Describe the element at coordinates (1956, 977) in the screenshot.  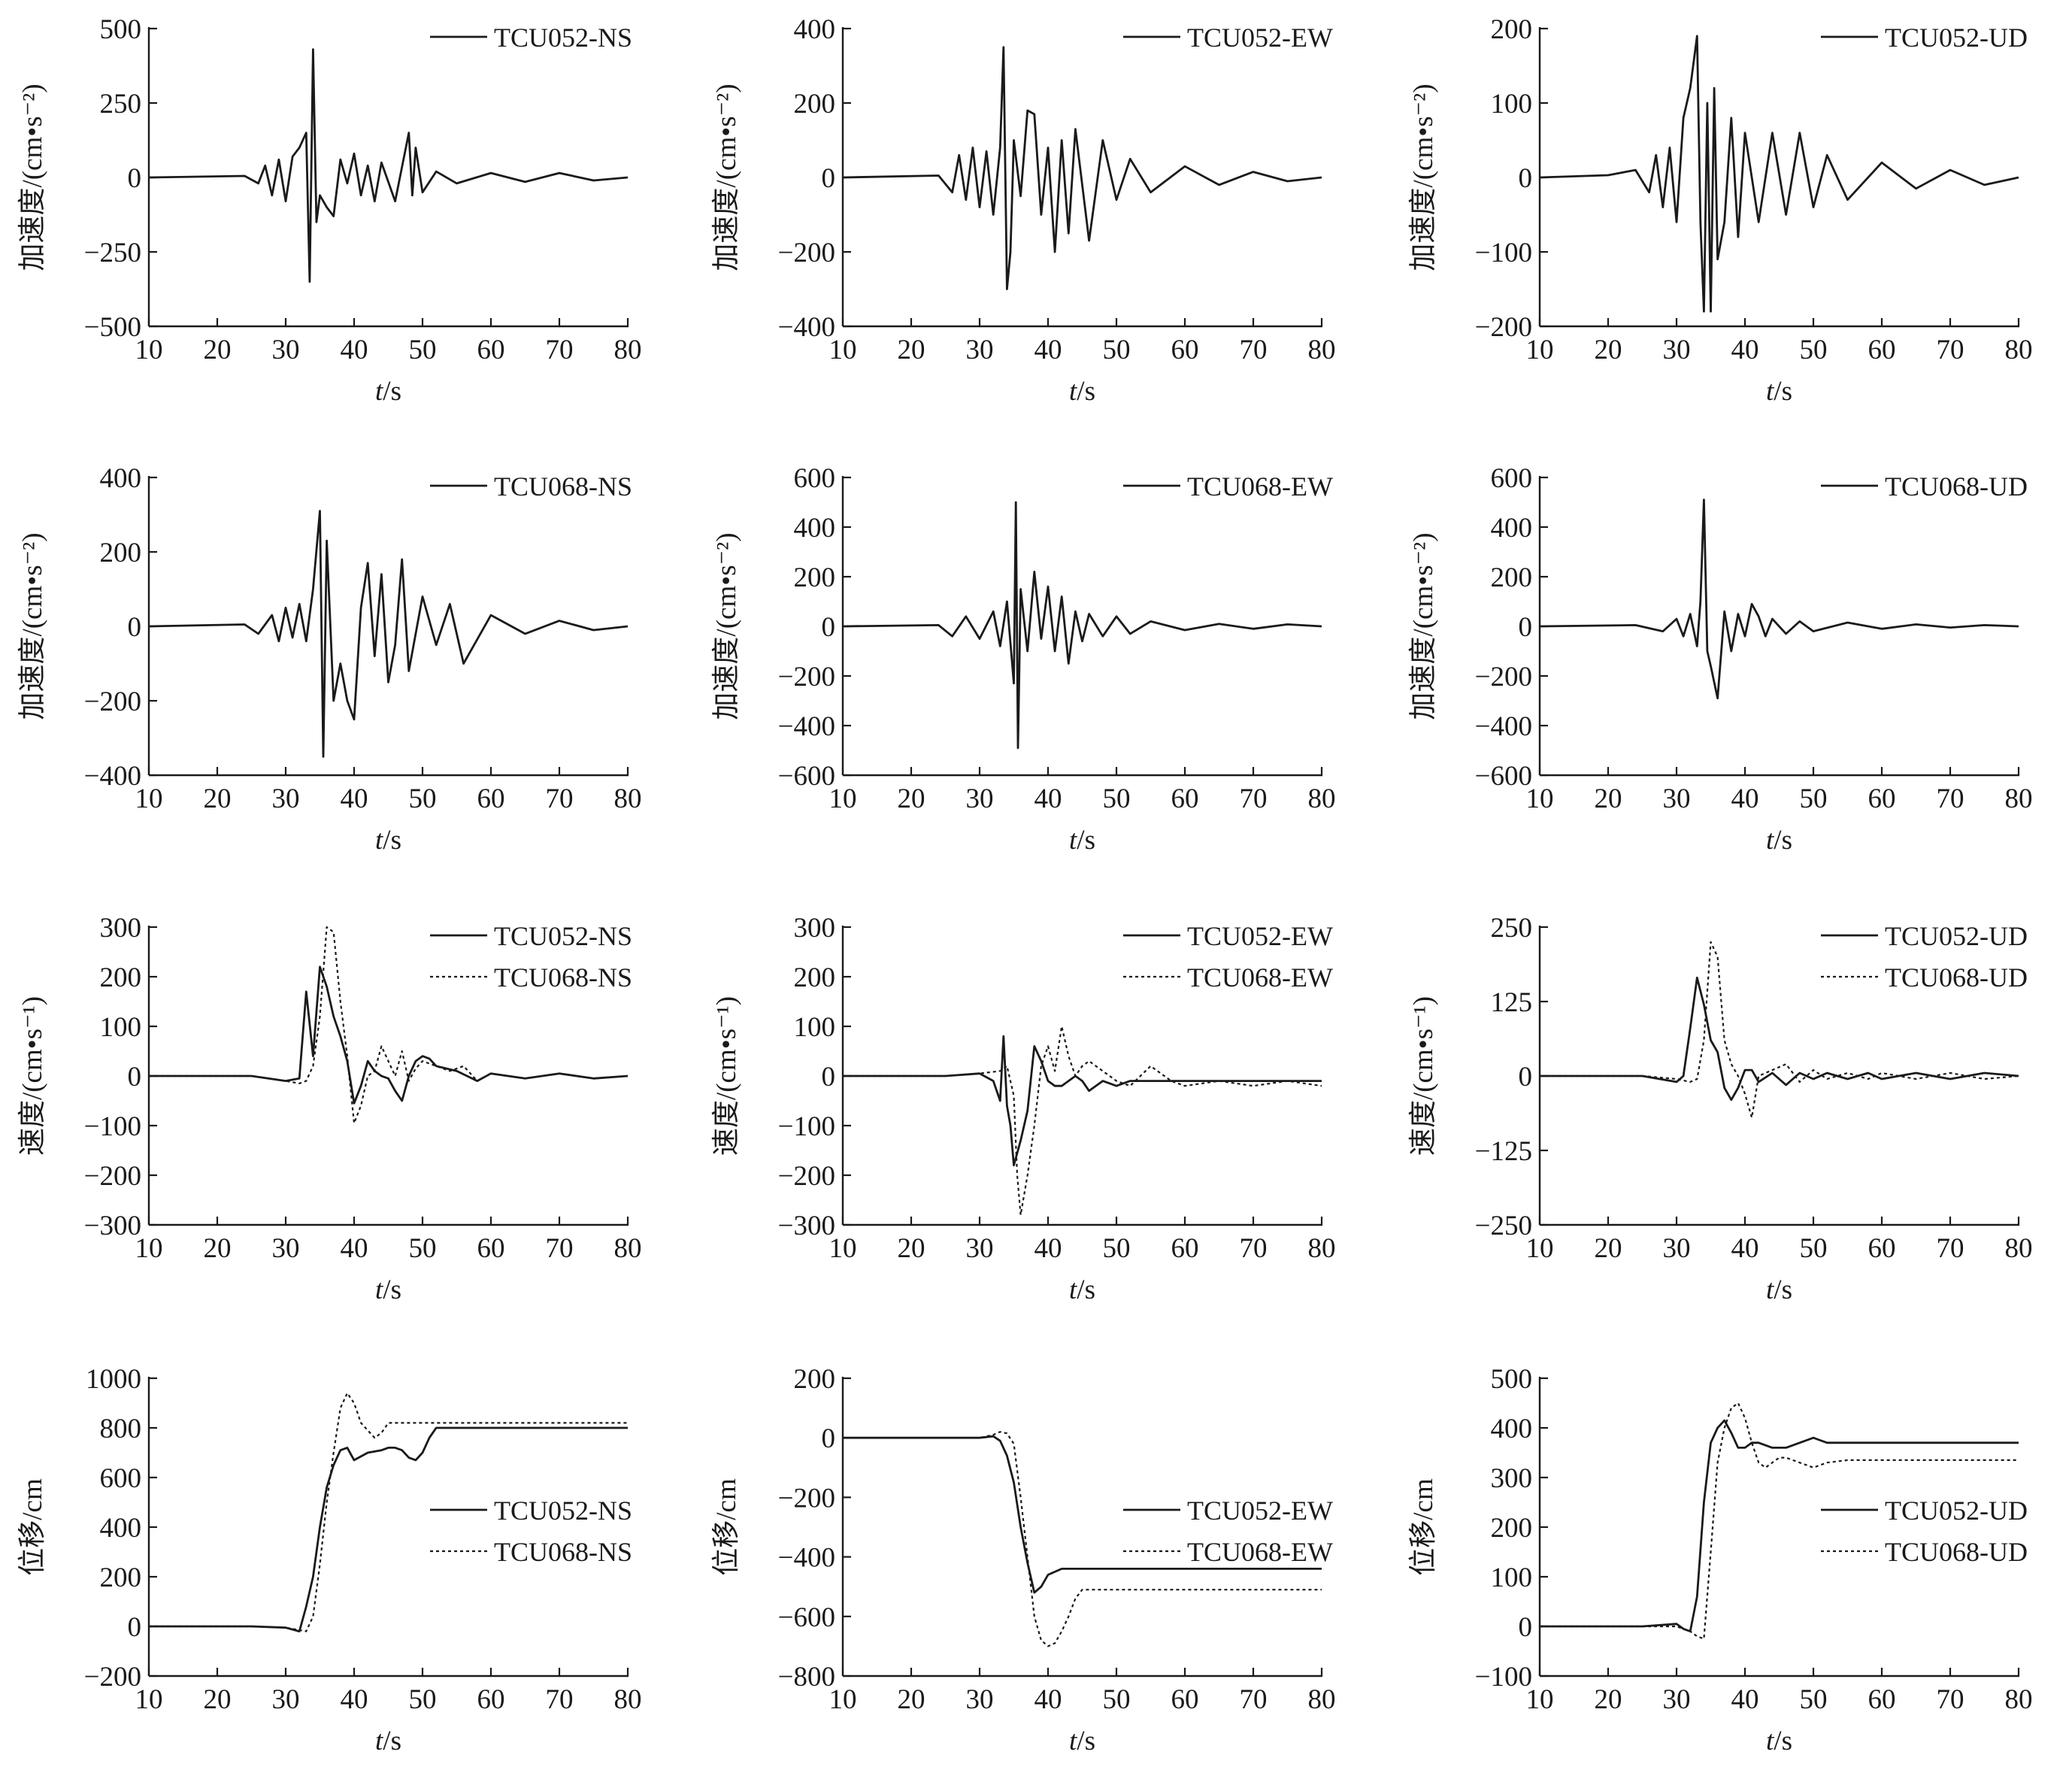
I see `legend-label: TCU068-UD` at that location.